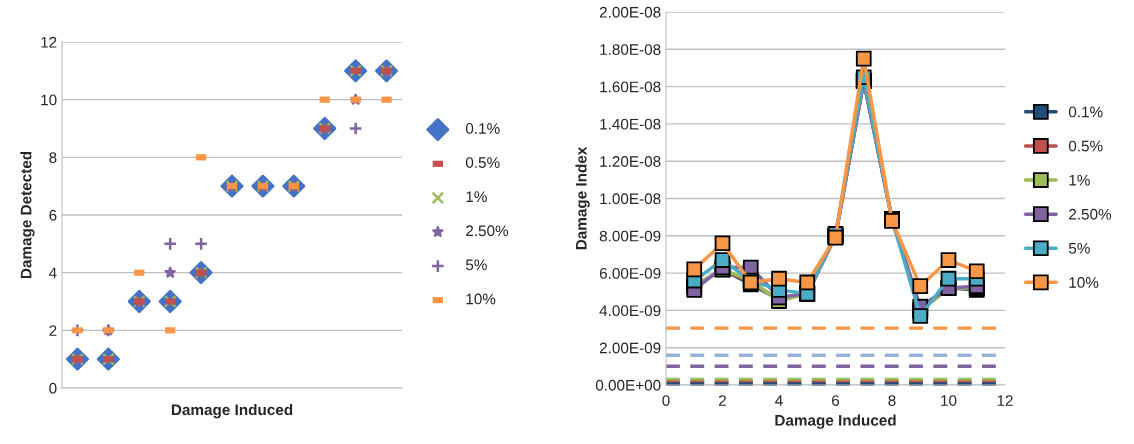 The width and height of the screenshot is (1134, 444). Describe the element at coordinates (630, 348) in the screenshot. I see `y-tick-label: 2.00E-09` at that location.